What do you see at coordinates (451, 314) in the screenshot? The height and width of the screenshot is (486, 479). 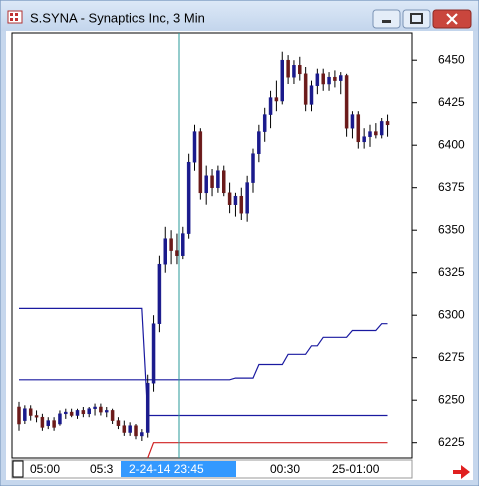 I see `y-tick-label: 6300` at bounding box center [451, 314].